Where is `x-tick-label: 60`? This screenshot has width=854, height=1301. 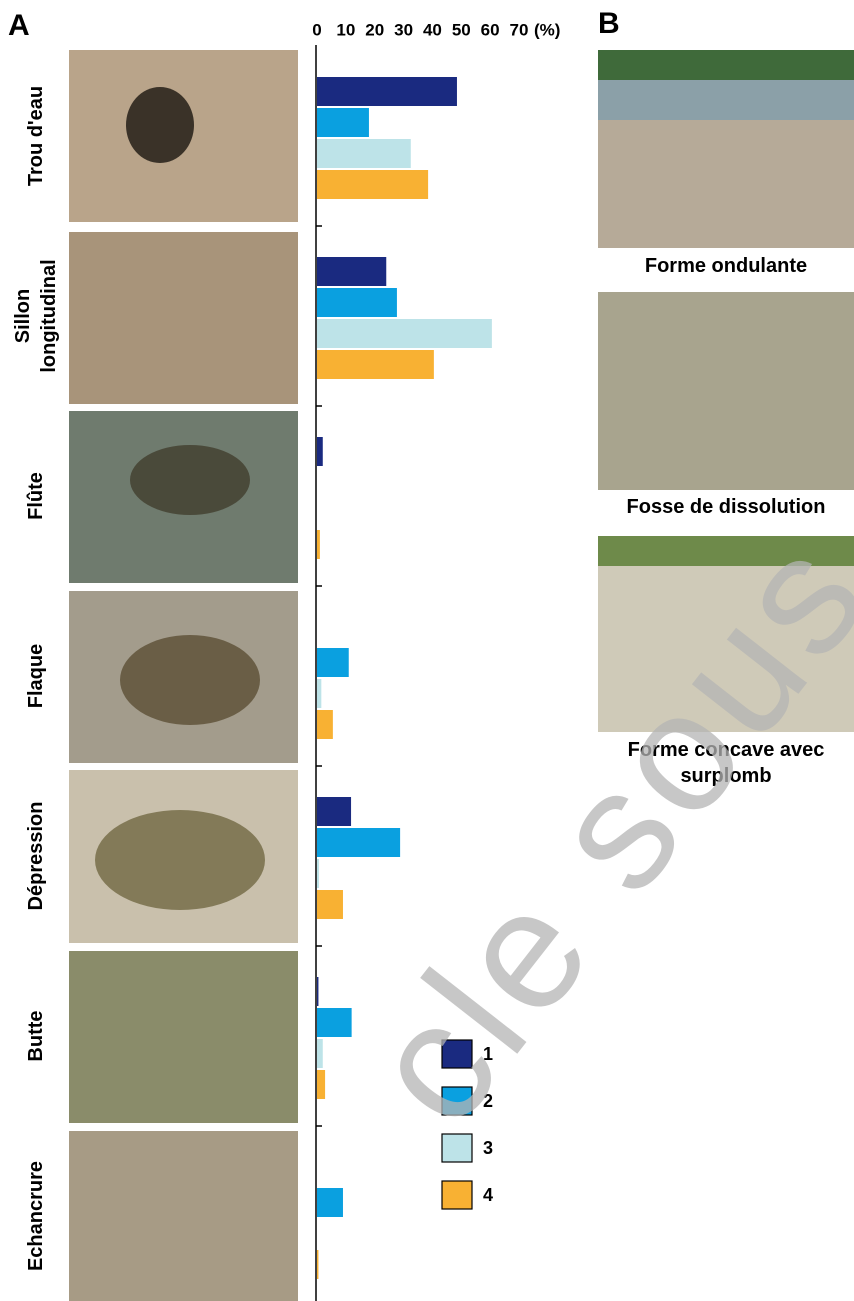
x-tick-label: 60 is located at coordinates (490, 29).